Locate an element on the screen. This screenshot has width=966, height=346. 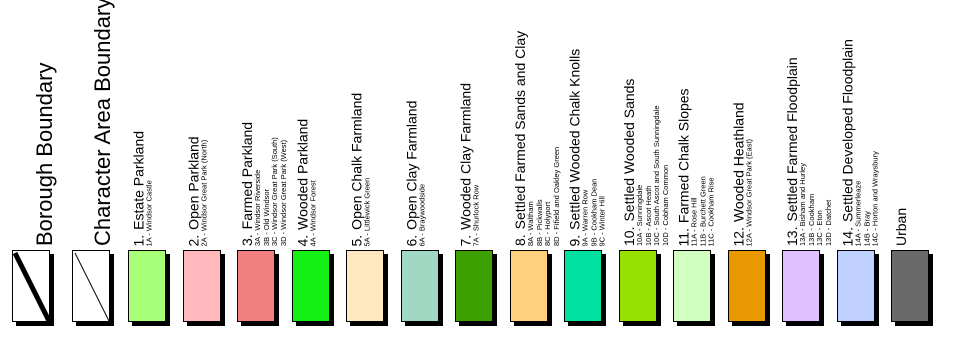
category-title: 1.Estate Parkland is located at coordinates (139, 188).